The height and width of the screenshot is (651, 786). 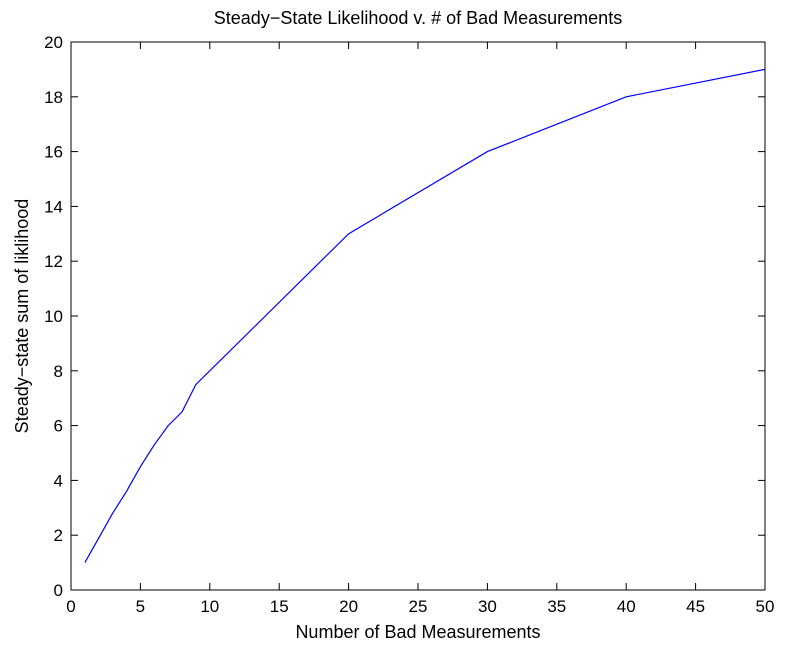 What do you see at coordinates (58, 426) in the screenshot?
I see `y-tick-label: 6` at bounding box center [58, 426].